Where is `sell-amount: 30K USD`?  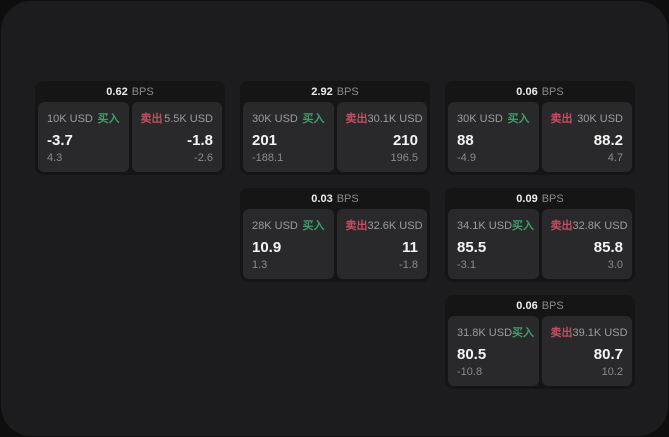
sell-amount: 30K USD is located at coordinates (600, 119).